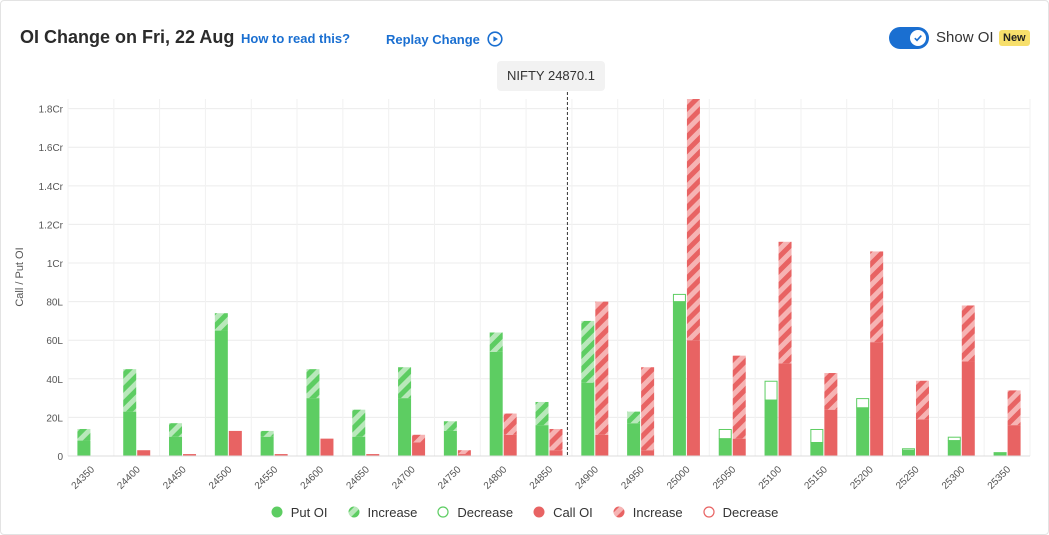  What do you see at coordinates (542, 478) in the screenshot?
I see `x-tick-label: 24850` at bounding box center [542, 478].